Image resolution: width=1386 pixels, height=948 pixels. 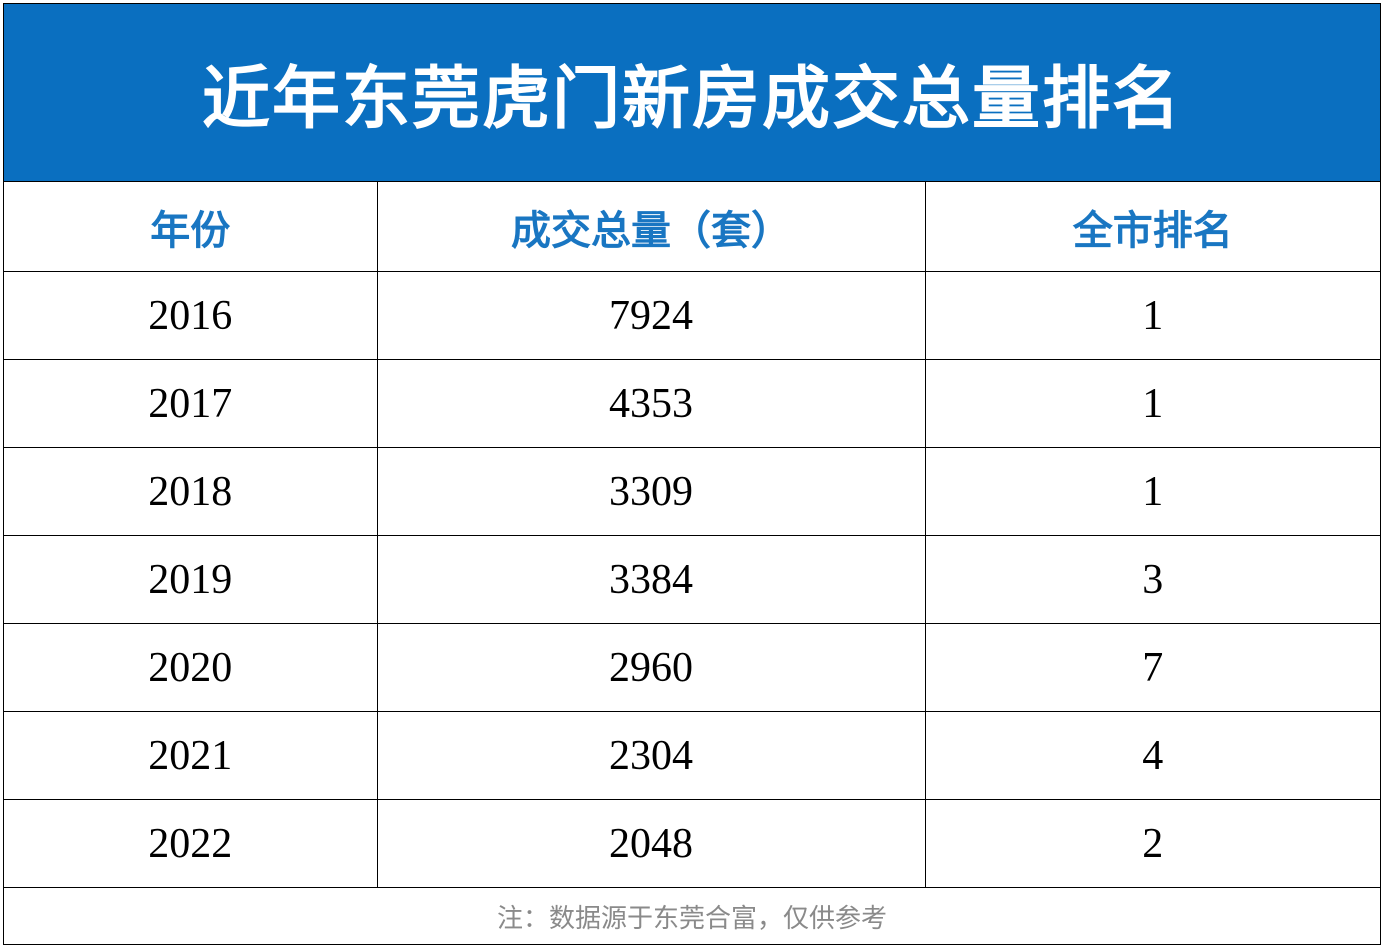 What do you see at coordinates (191, 843) in the screenshot?
I see `cell-year: 2022` at bounding box center [191, 843].